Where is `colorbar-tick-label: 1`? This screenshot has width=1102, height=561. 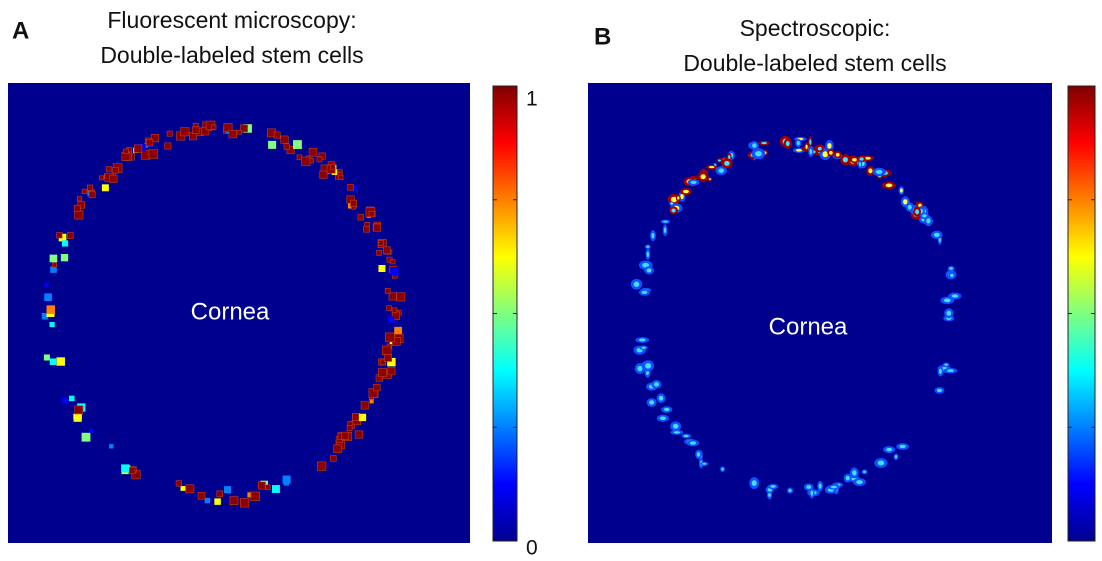
colorbar-tick-label: 1 is located at coordinates (532, 99).